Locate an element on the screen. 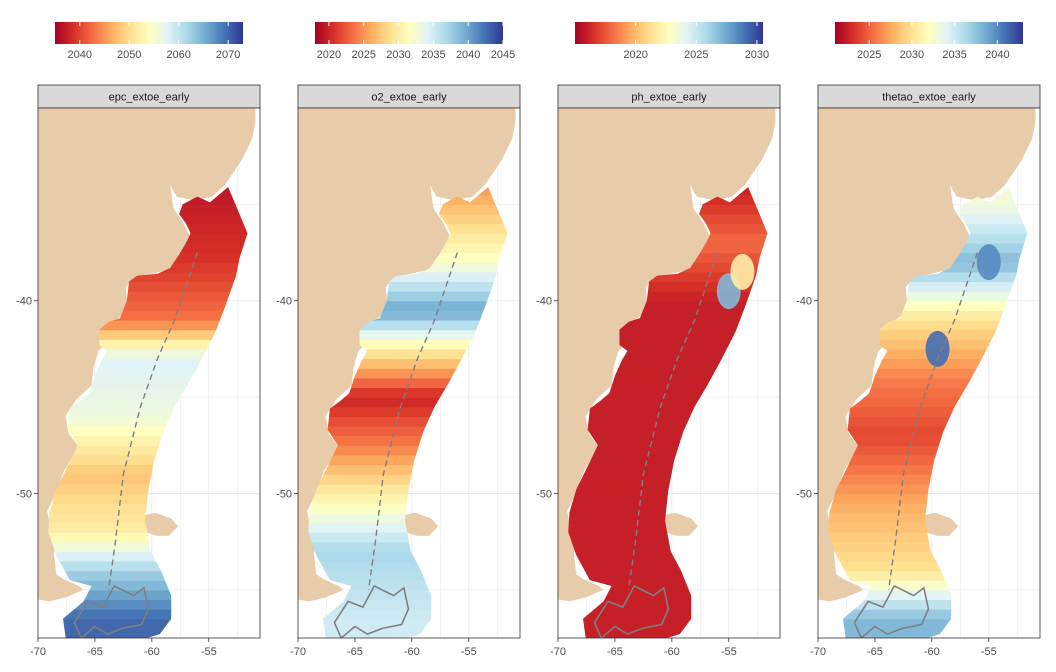 The image size is (1056, 672). legend-tick-label: 2045 is located at coordinates (503, 55).